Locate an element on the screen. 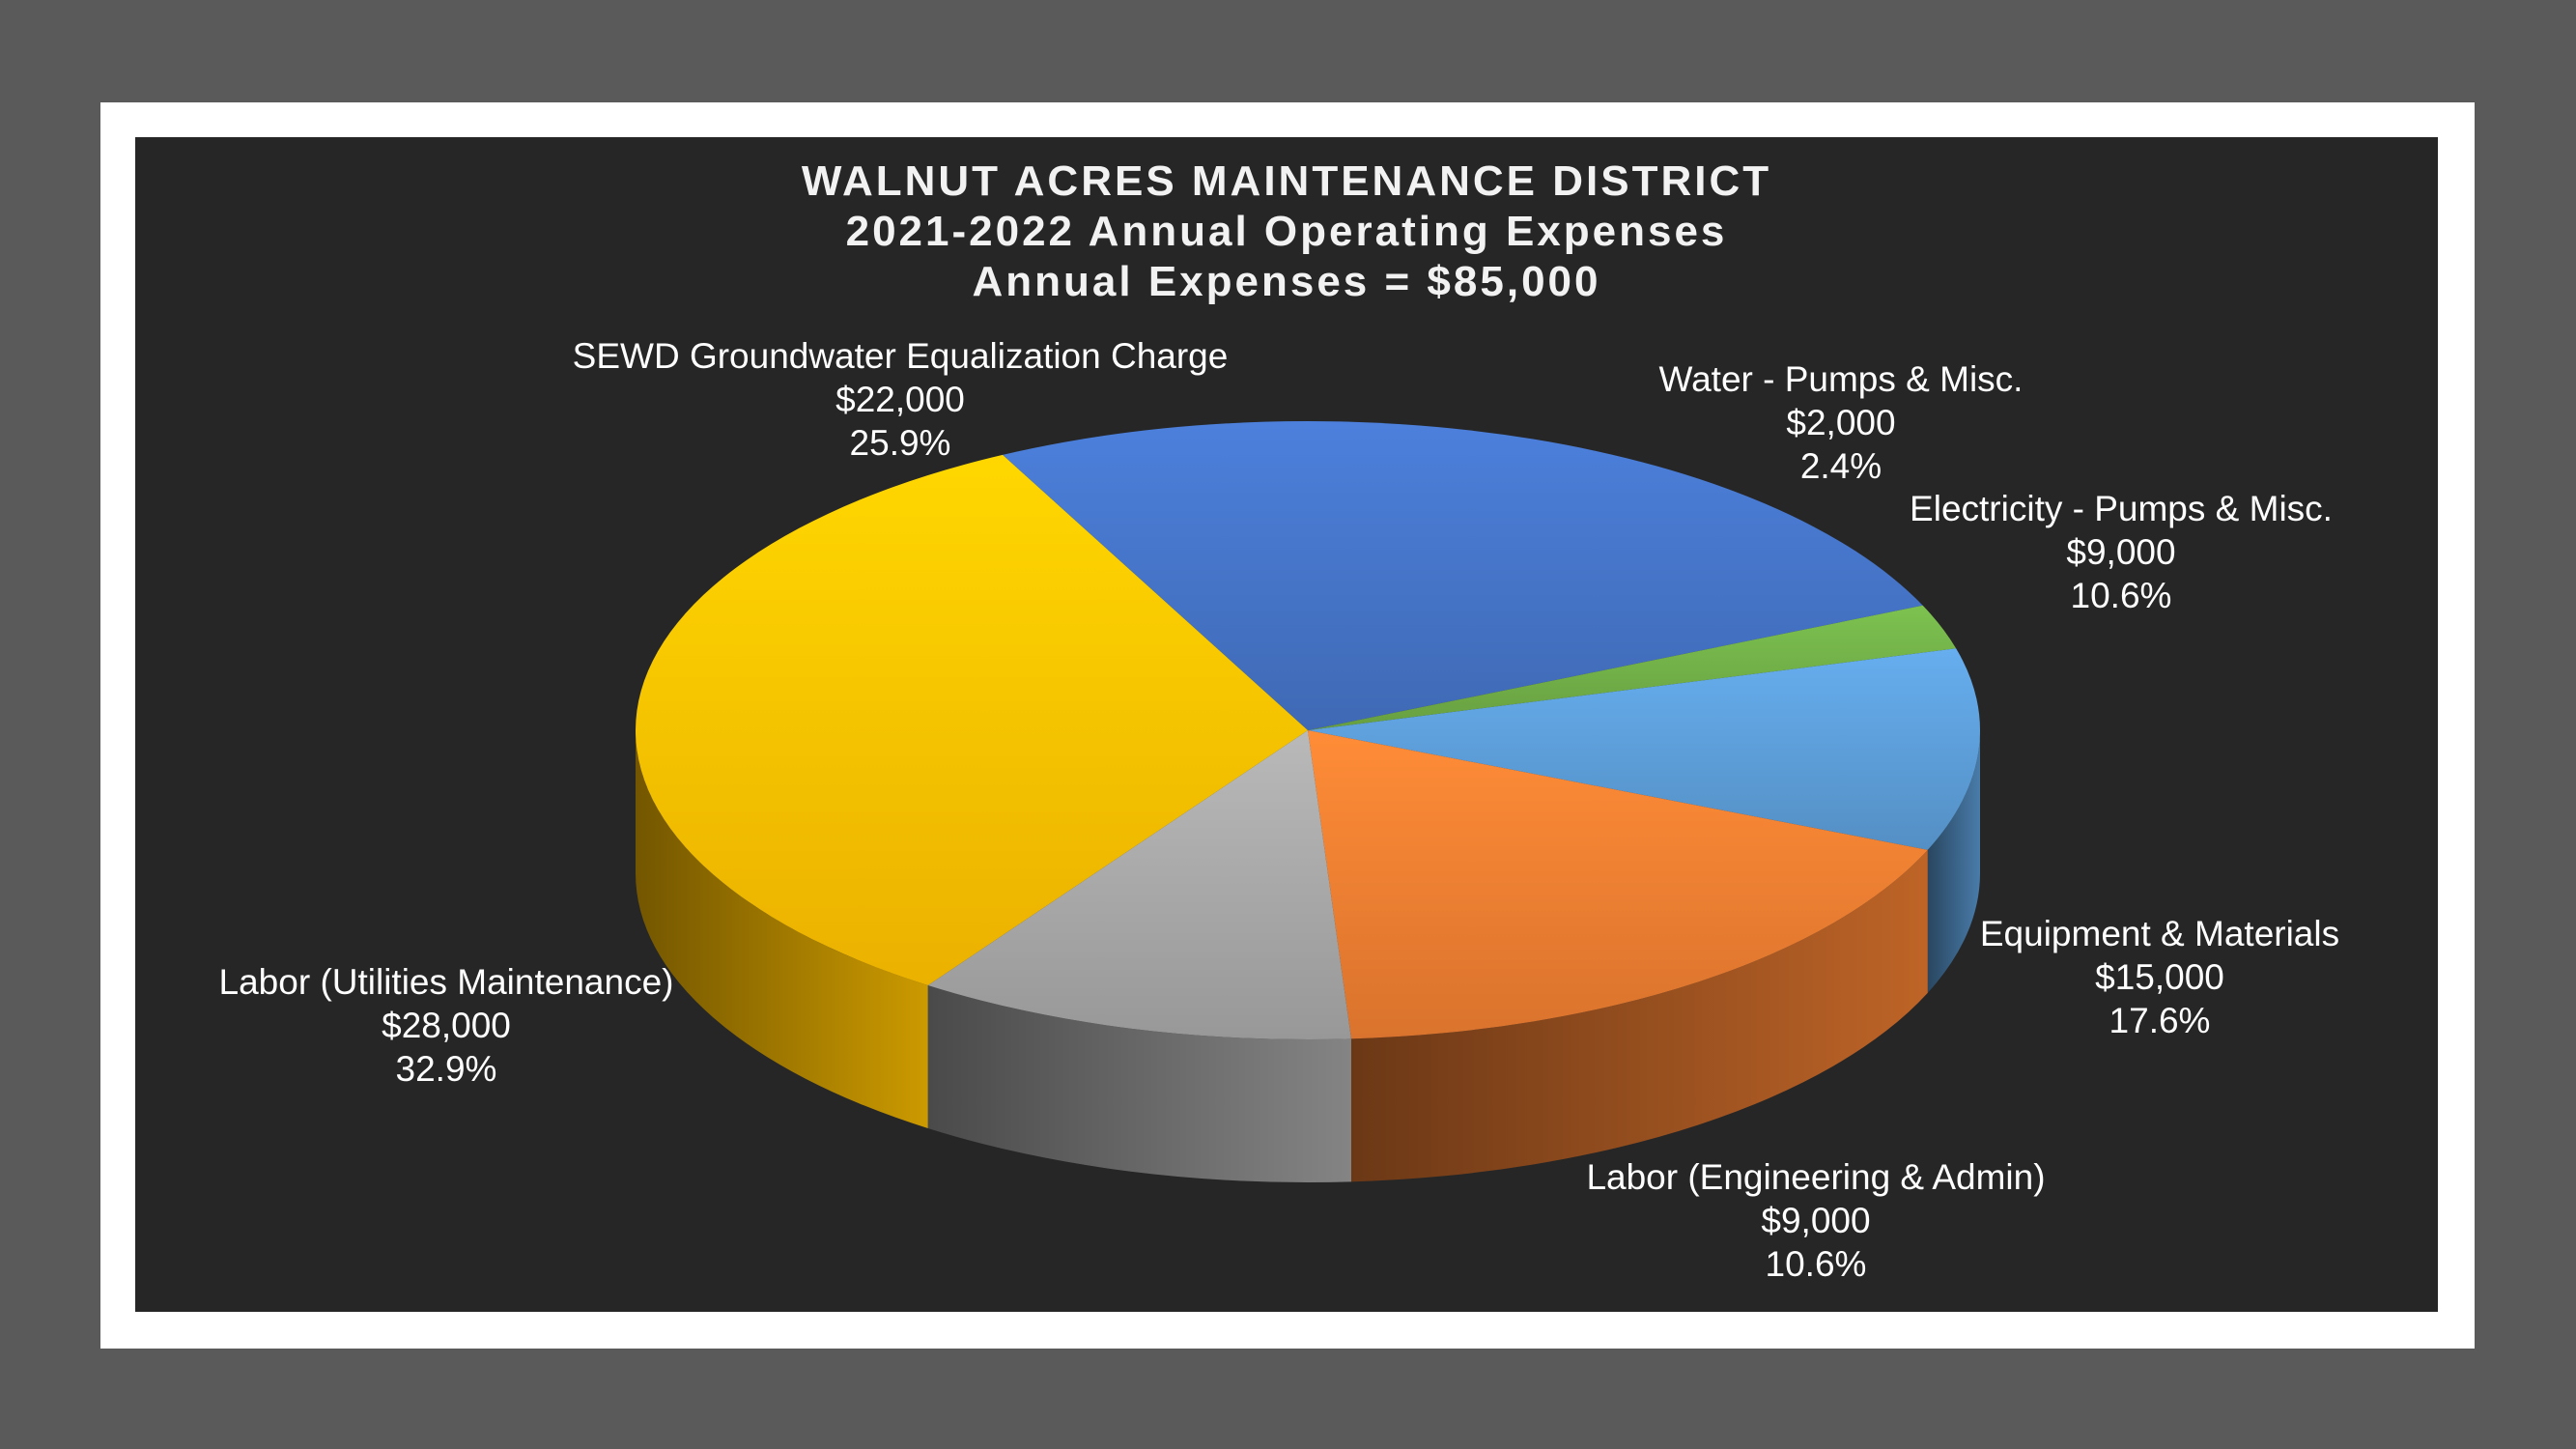 This screenshot has width=2576, height=1449. label-percent: 17.6% is located at coordinates (2160, 1021).